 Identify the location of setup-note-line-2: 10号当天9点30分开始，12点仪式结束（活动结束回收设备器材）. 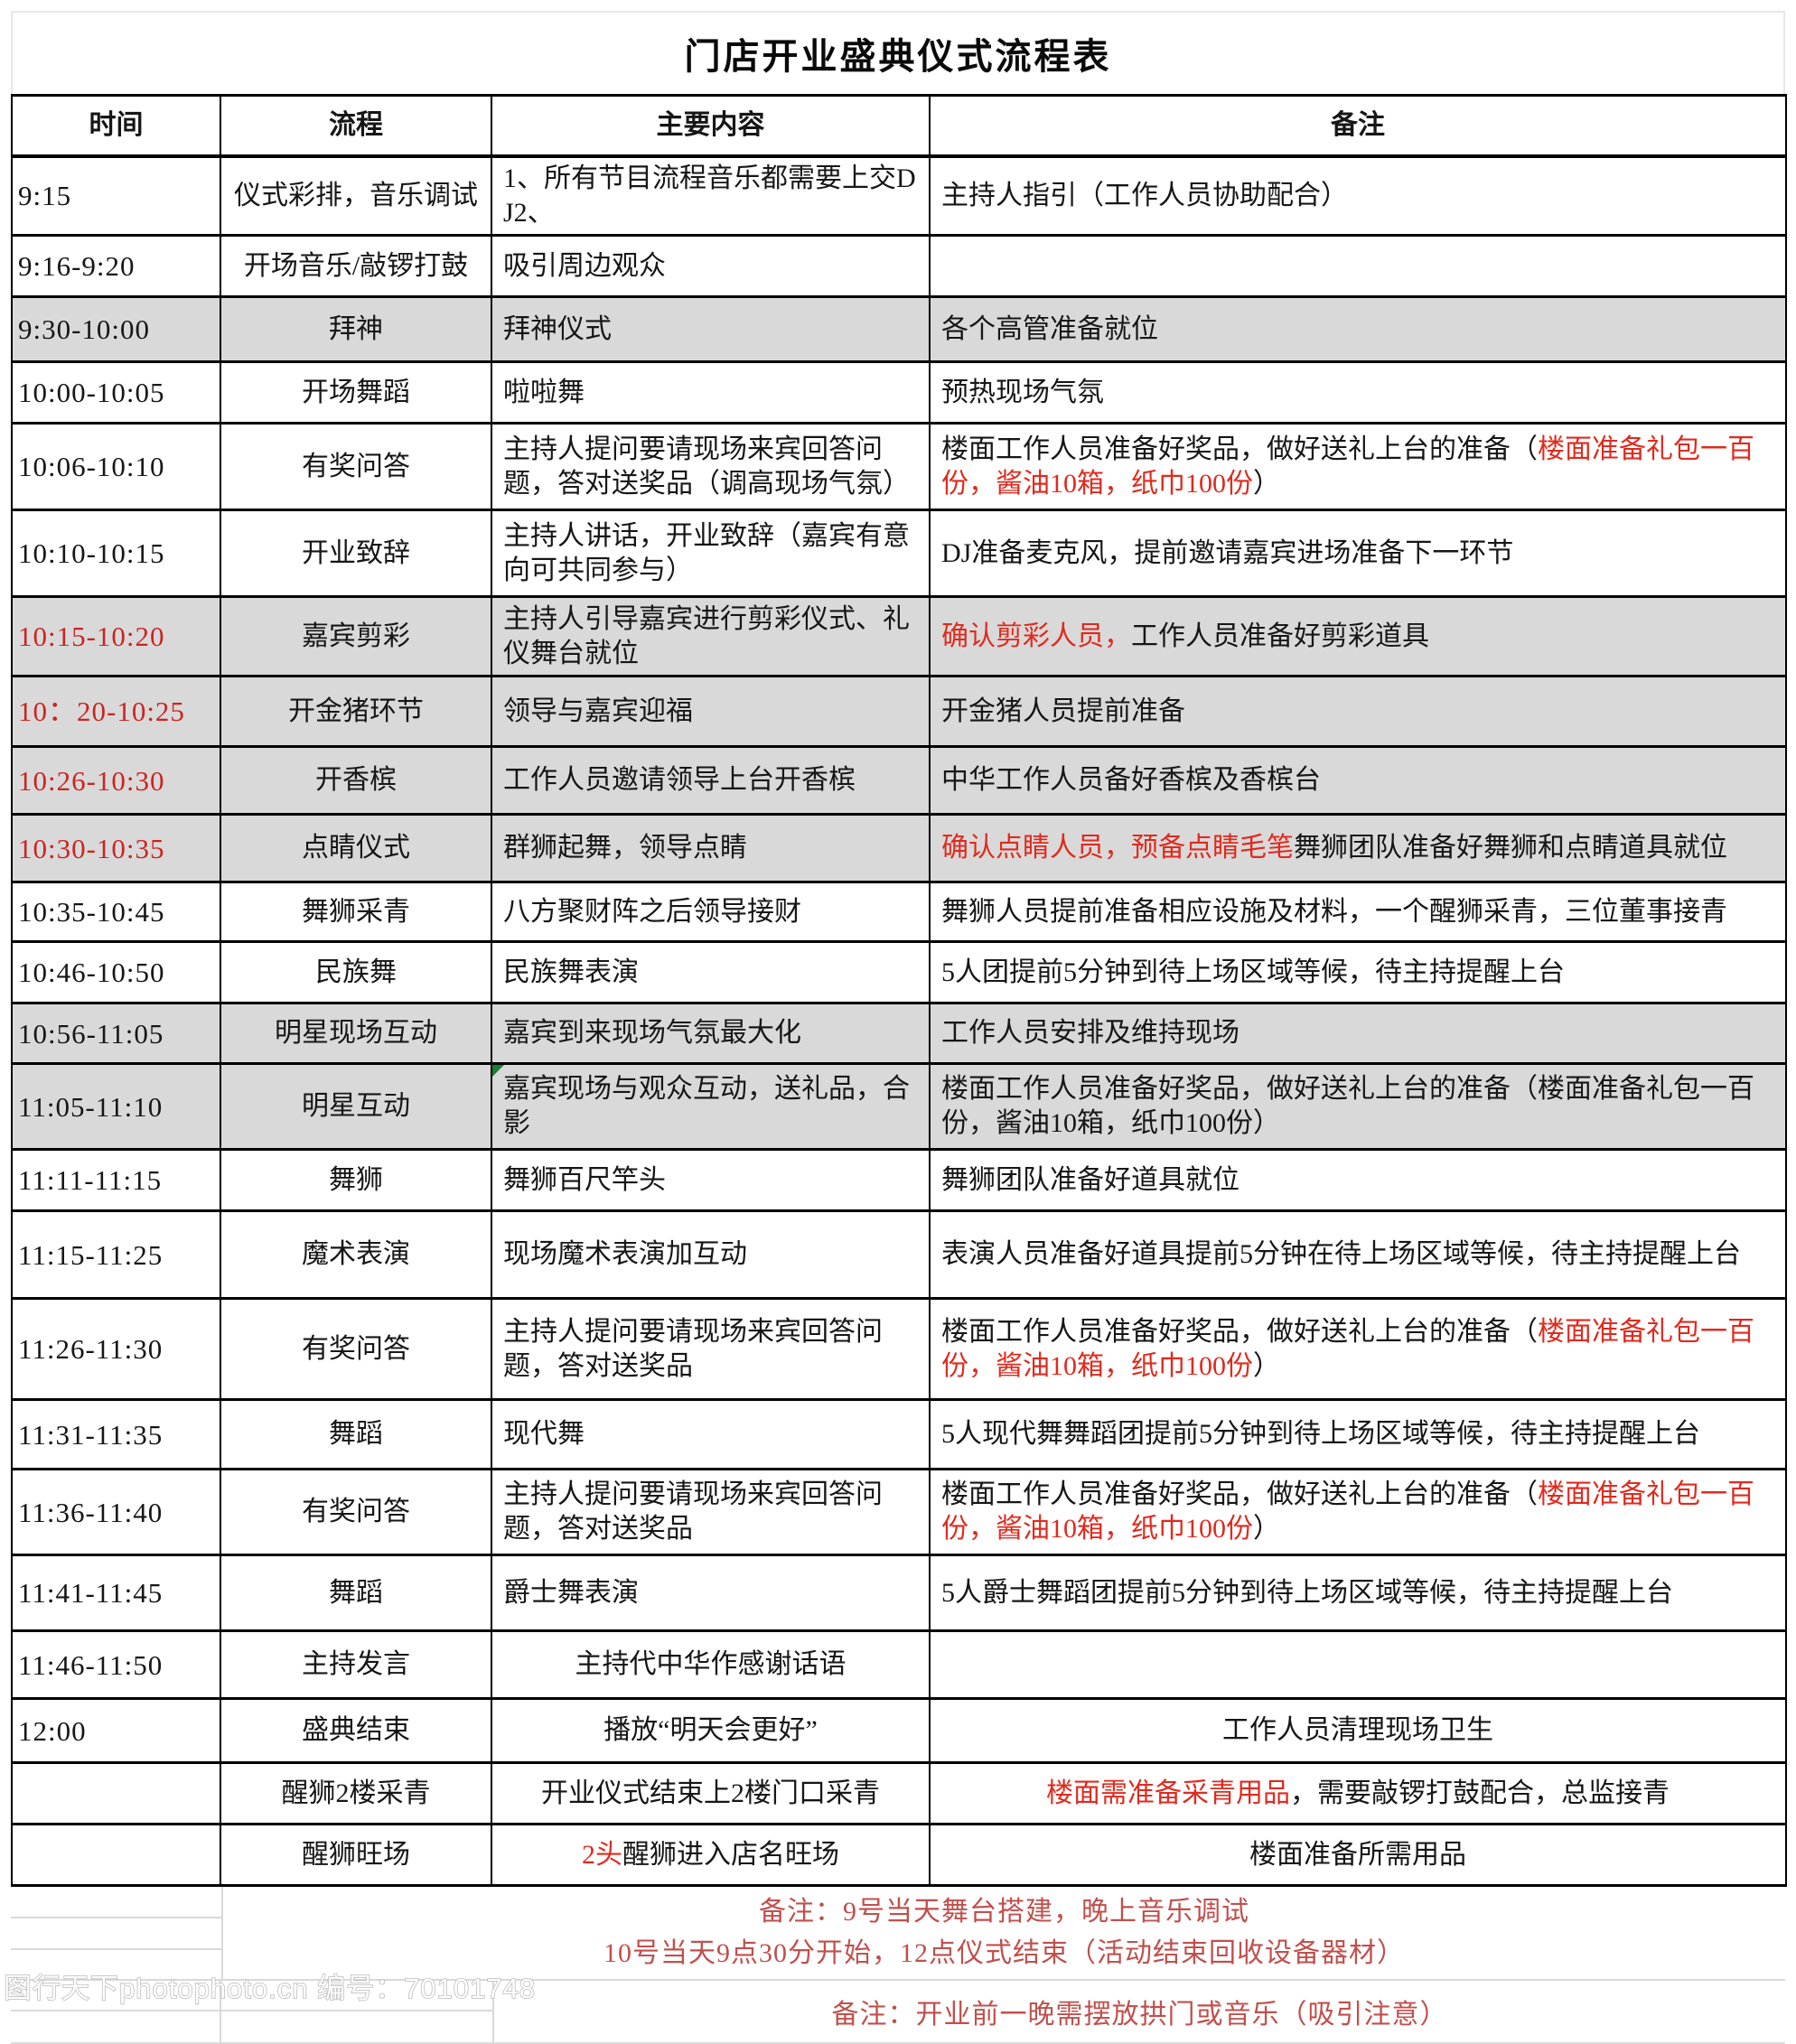
(1004, 1953).